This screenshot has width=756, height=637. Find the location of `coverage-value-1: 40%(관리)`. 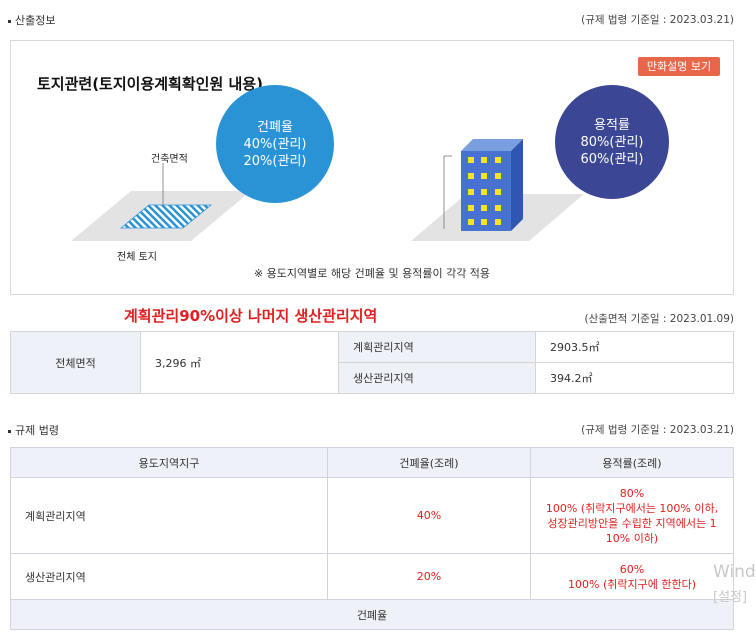

coverage-value-1: 40%(관리) is located at coordinates (275, 144).